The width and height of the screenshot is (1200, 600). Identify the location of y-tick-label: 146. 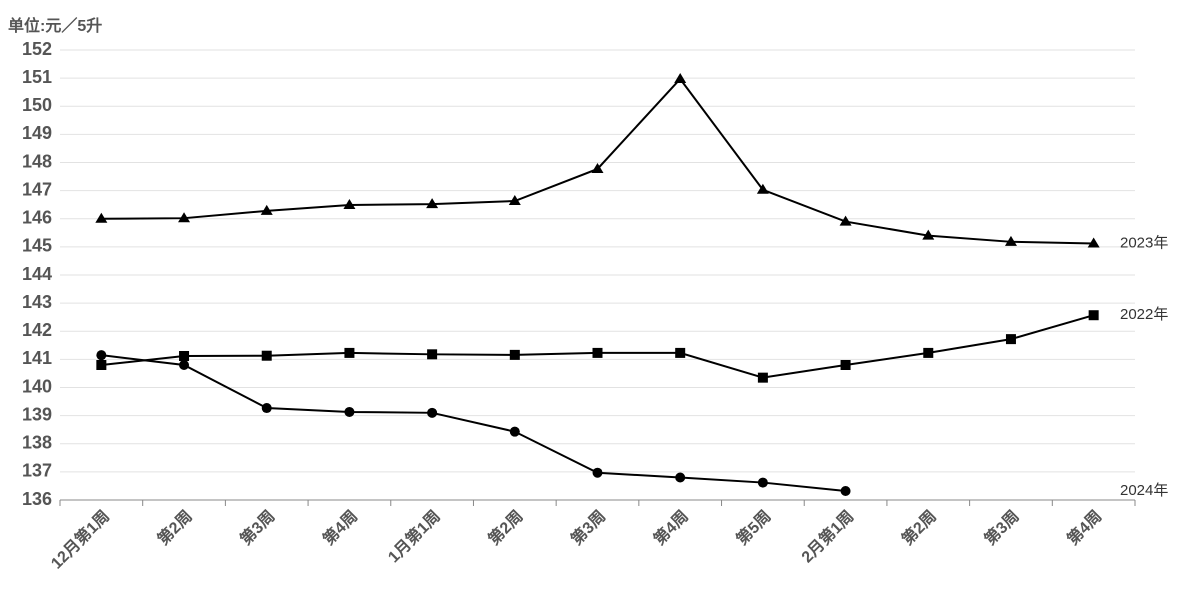
(37, 218).